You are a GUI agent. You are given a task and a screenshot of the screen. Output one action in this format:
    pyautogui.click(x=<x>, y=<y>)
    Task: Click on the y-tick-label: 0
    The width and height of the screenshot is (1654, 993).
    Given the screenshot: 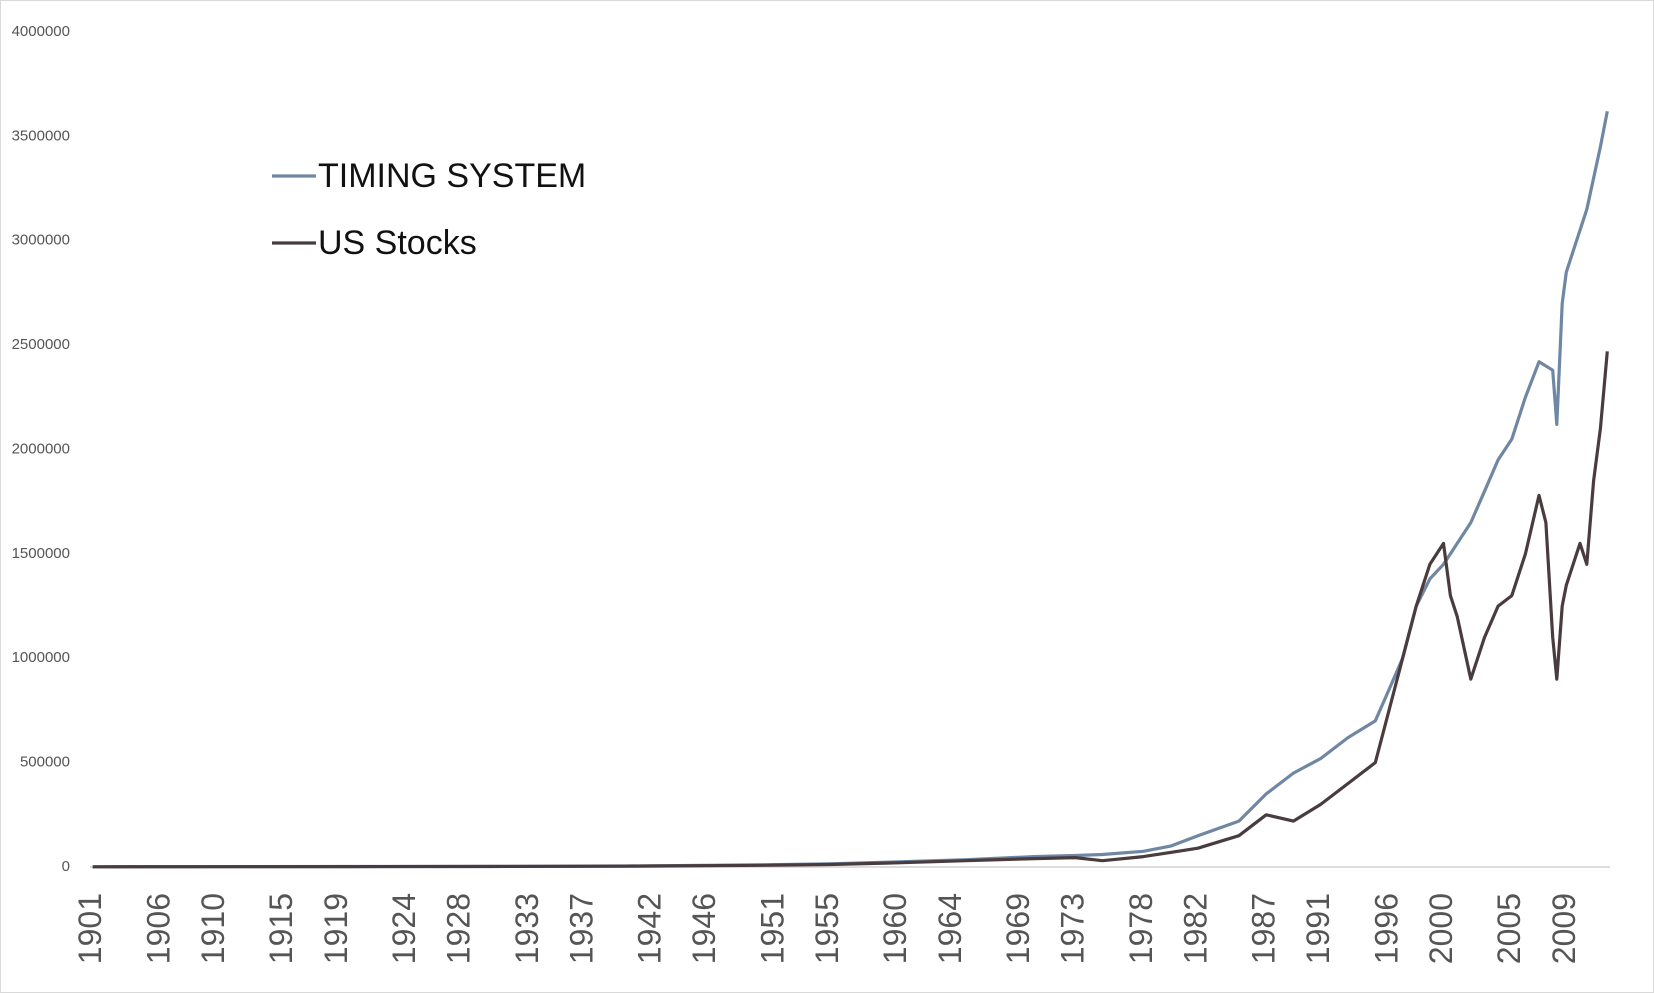 What is the action you would take?
    pyautogui.click(x=66, y=866)
    